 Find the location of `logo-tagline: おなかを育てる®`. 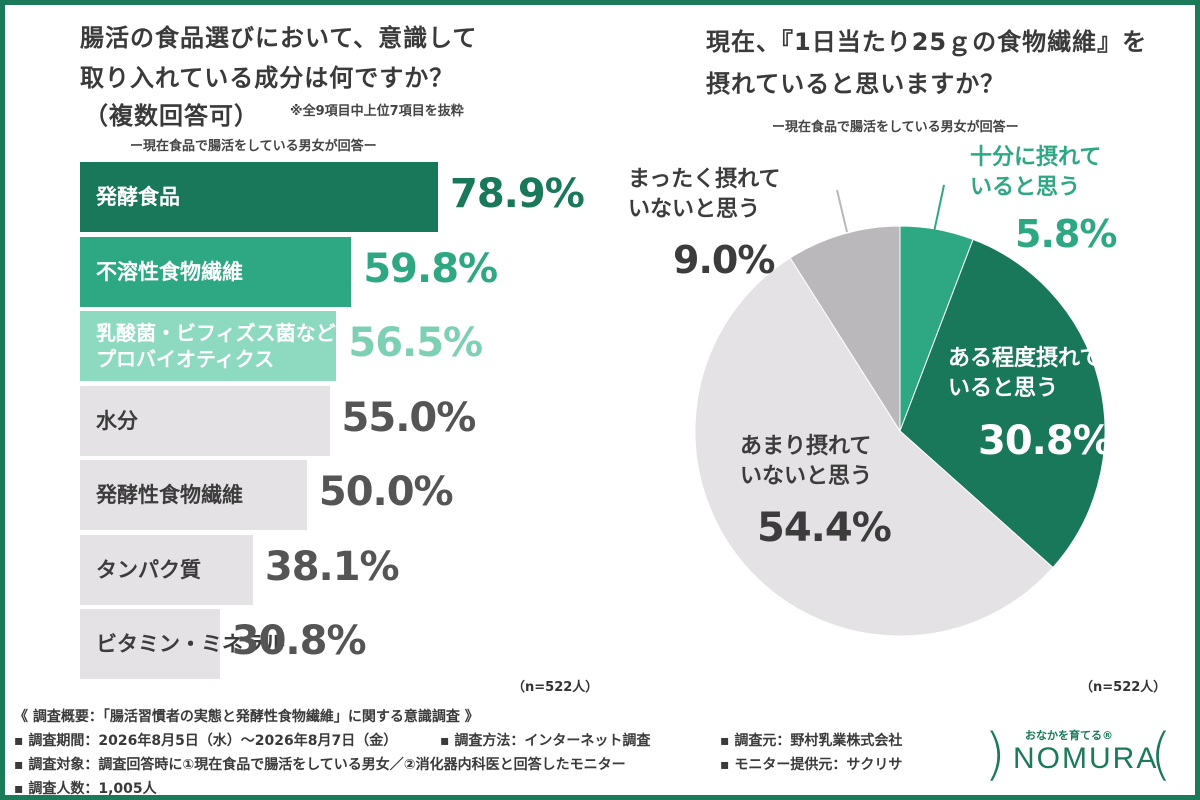

logo-tagline: おなかを育てる® is located at coordinates (1069, 735).